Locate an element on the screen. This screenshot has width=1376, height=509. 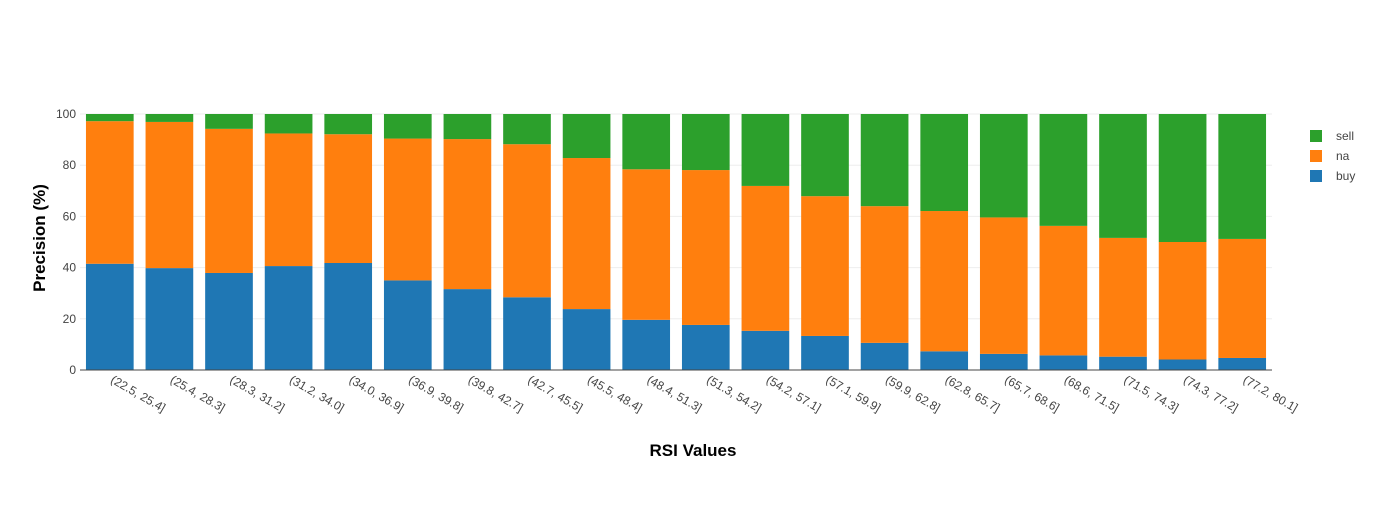
legend-swatch-sell is located at coordinates (1316, 136).